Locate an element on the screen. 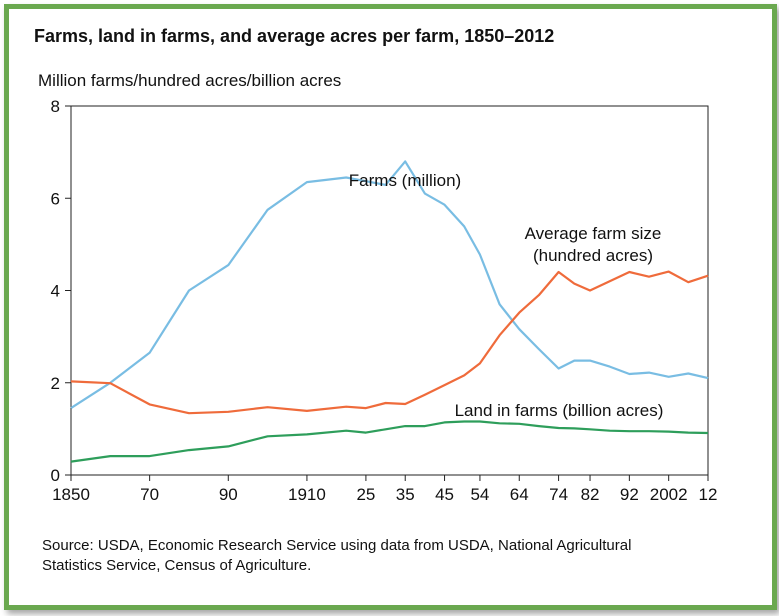 The height and width of the screenshot is (616, 779). y-tick-label: 6 is located at coordinates (55, 198).